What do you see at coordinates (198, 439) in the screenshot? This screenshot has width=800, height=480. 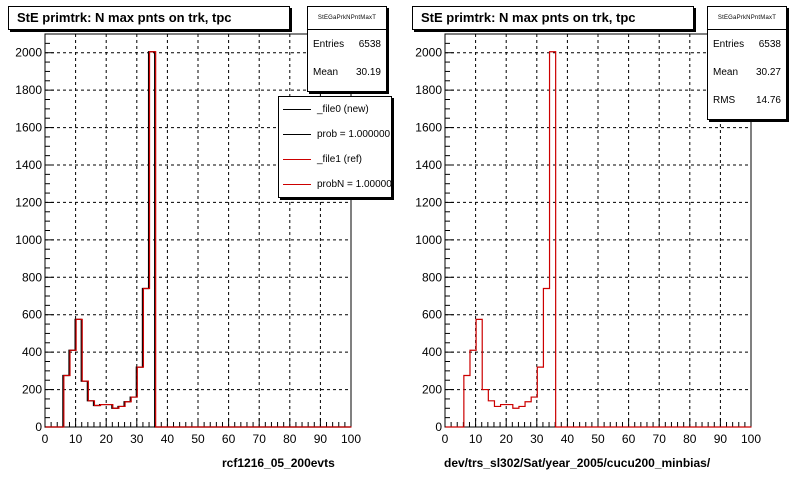 I see `left-x-tick-label: 50` at bounding box center [198, 439].